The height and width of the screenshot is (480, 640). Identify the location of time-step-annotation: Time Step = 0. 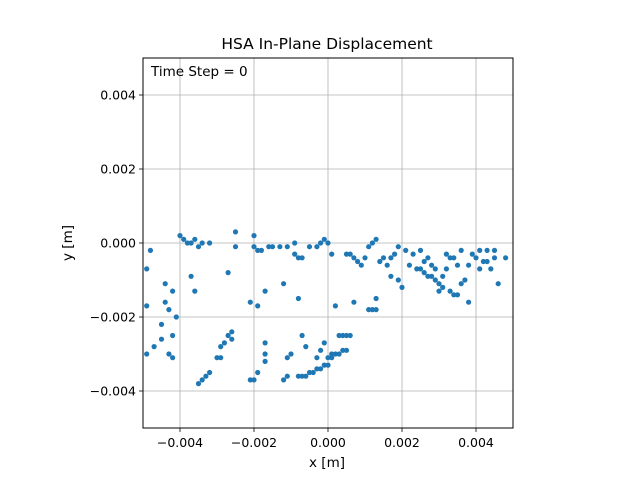
(199, 72).